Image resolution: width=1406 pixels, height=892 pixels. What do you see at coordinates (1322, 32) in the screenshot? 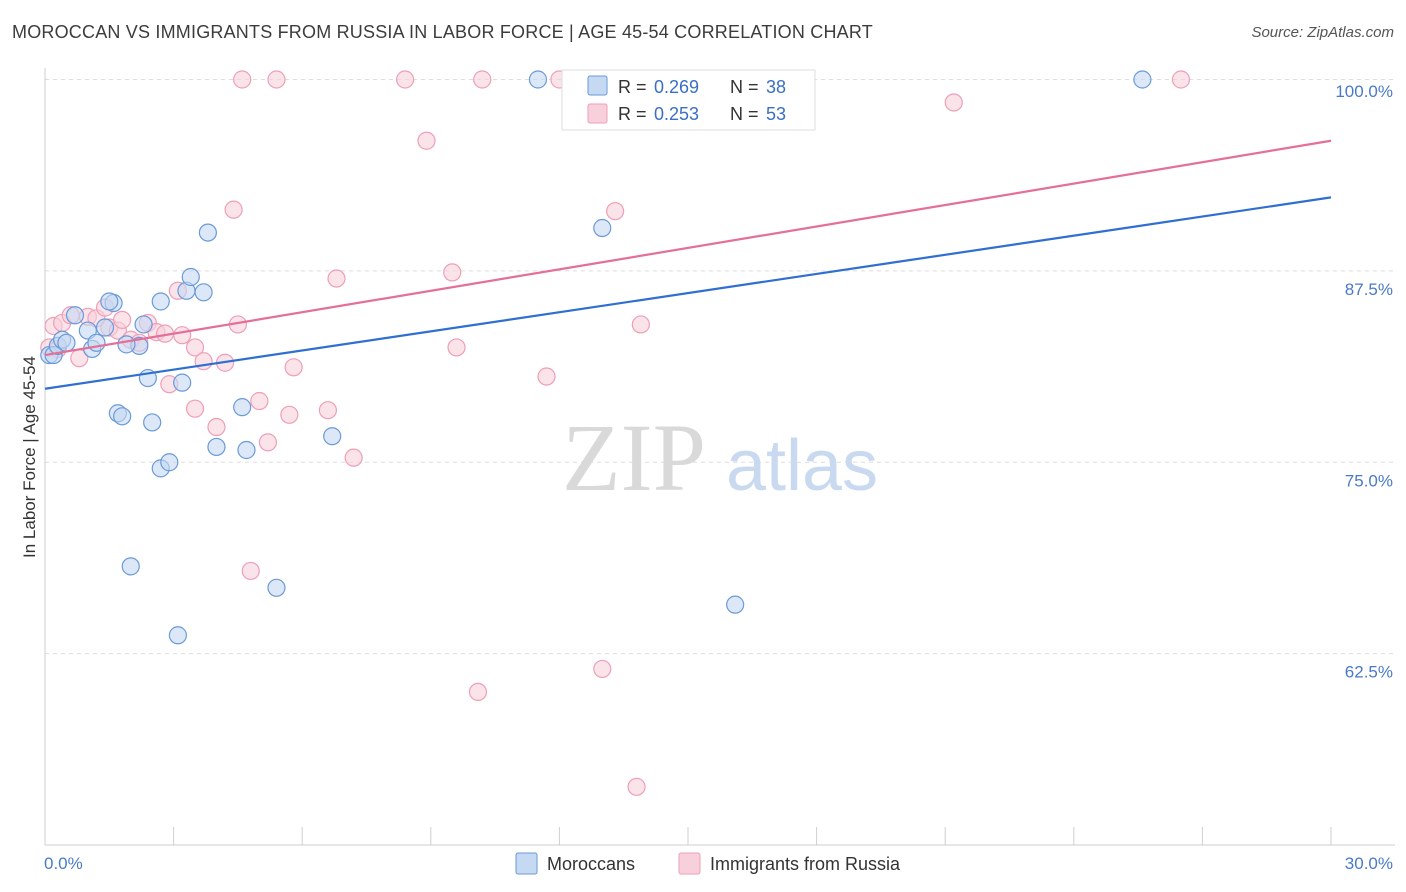
I see `source-label: Source: ZipAtlas.com` at bounding box center [1322, 32].